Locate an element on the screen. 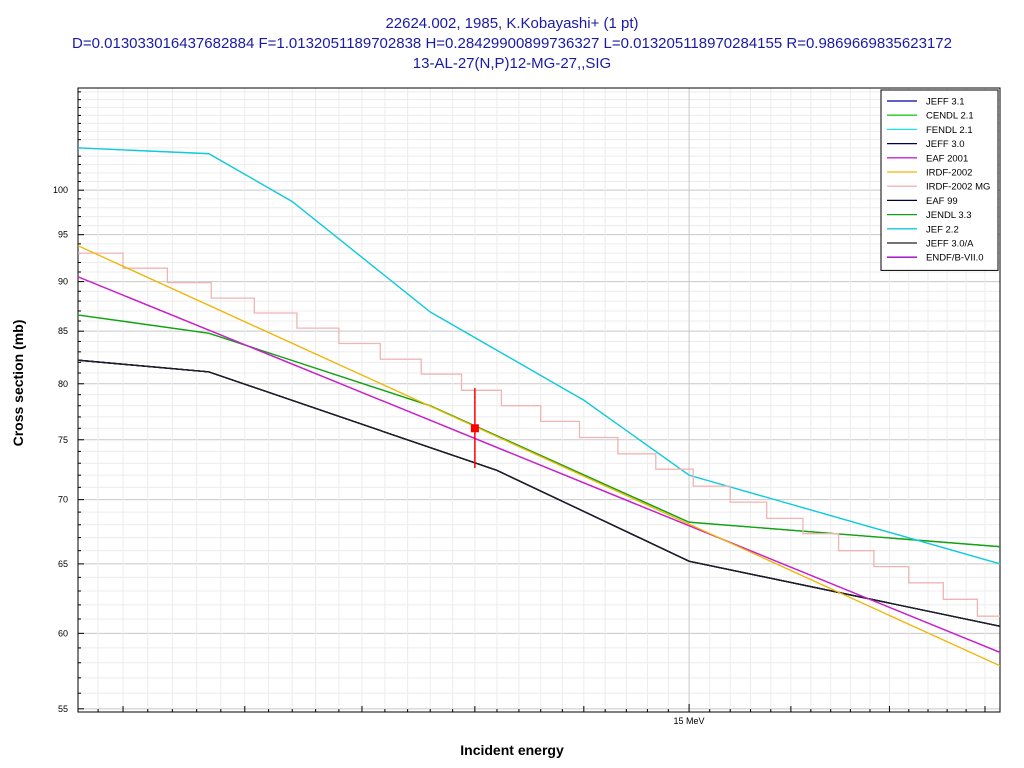 The width and height of the screenshot is (1024, 768). y-tick-label: 90 is located at coordinates (63, 282).